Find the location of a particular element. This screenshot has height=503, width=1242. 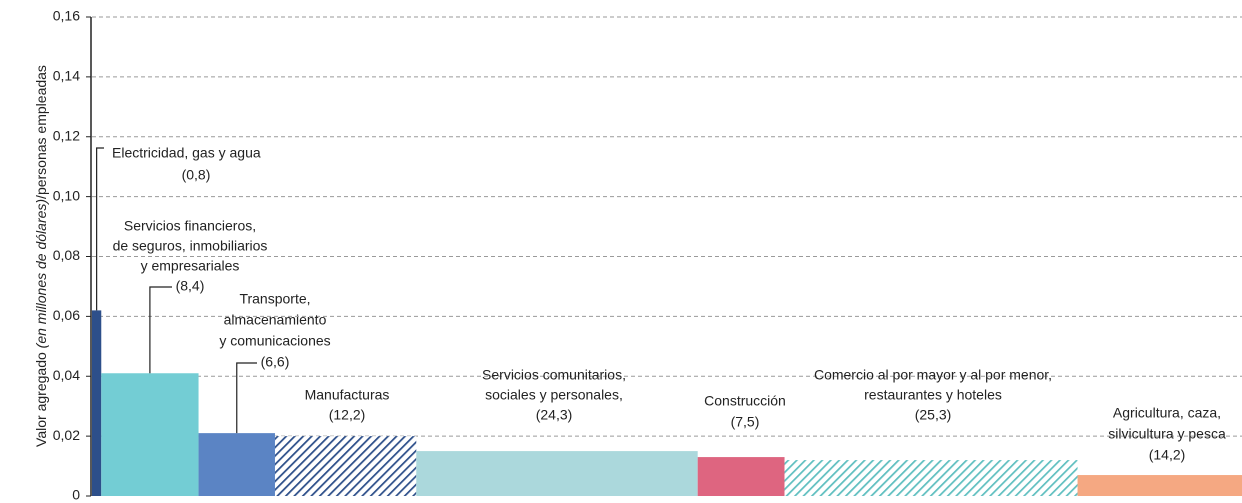

category-label: Comercio al por mayor y al por menor, is located at coordinates (933, 375).